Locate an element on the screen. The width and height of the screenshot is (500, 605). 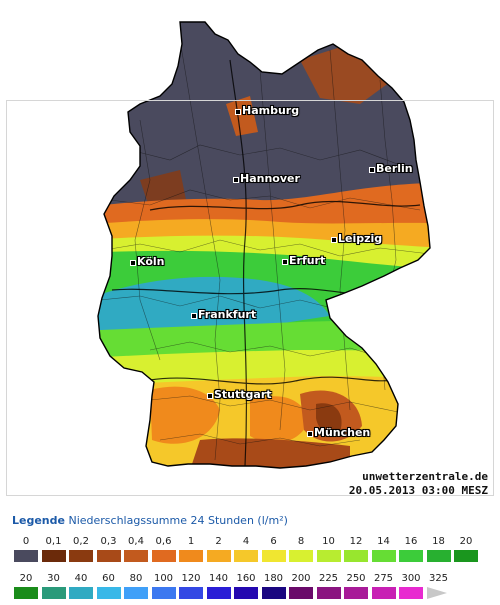
legend-row1-label: 10 is located at coordinates (328, 541).